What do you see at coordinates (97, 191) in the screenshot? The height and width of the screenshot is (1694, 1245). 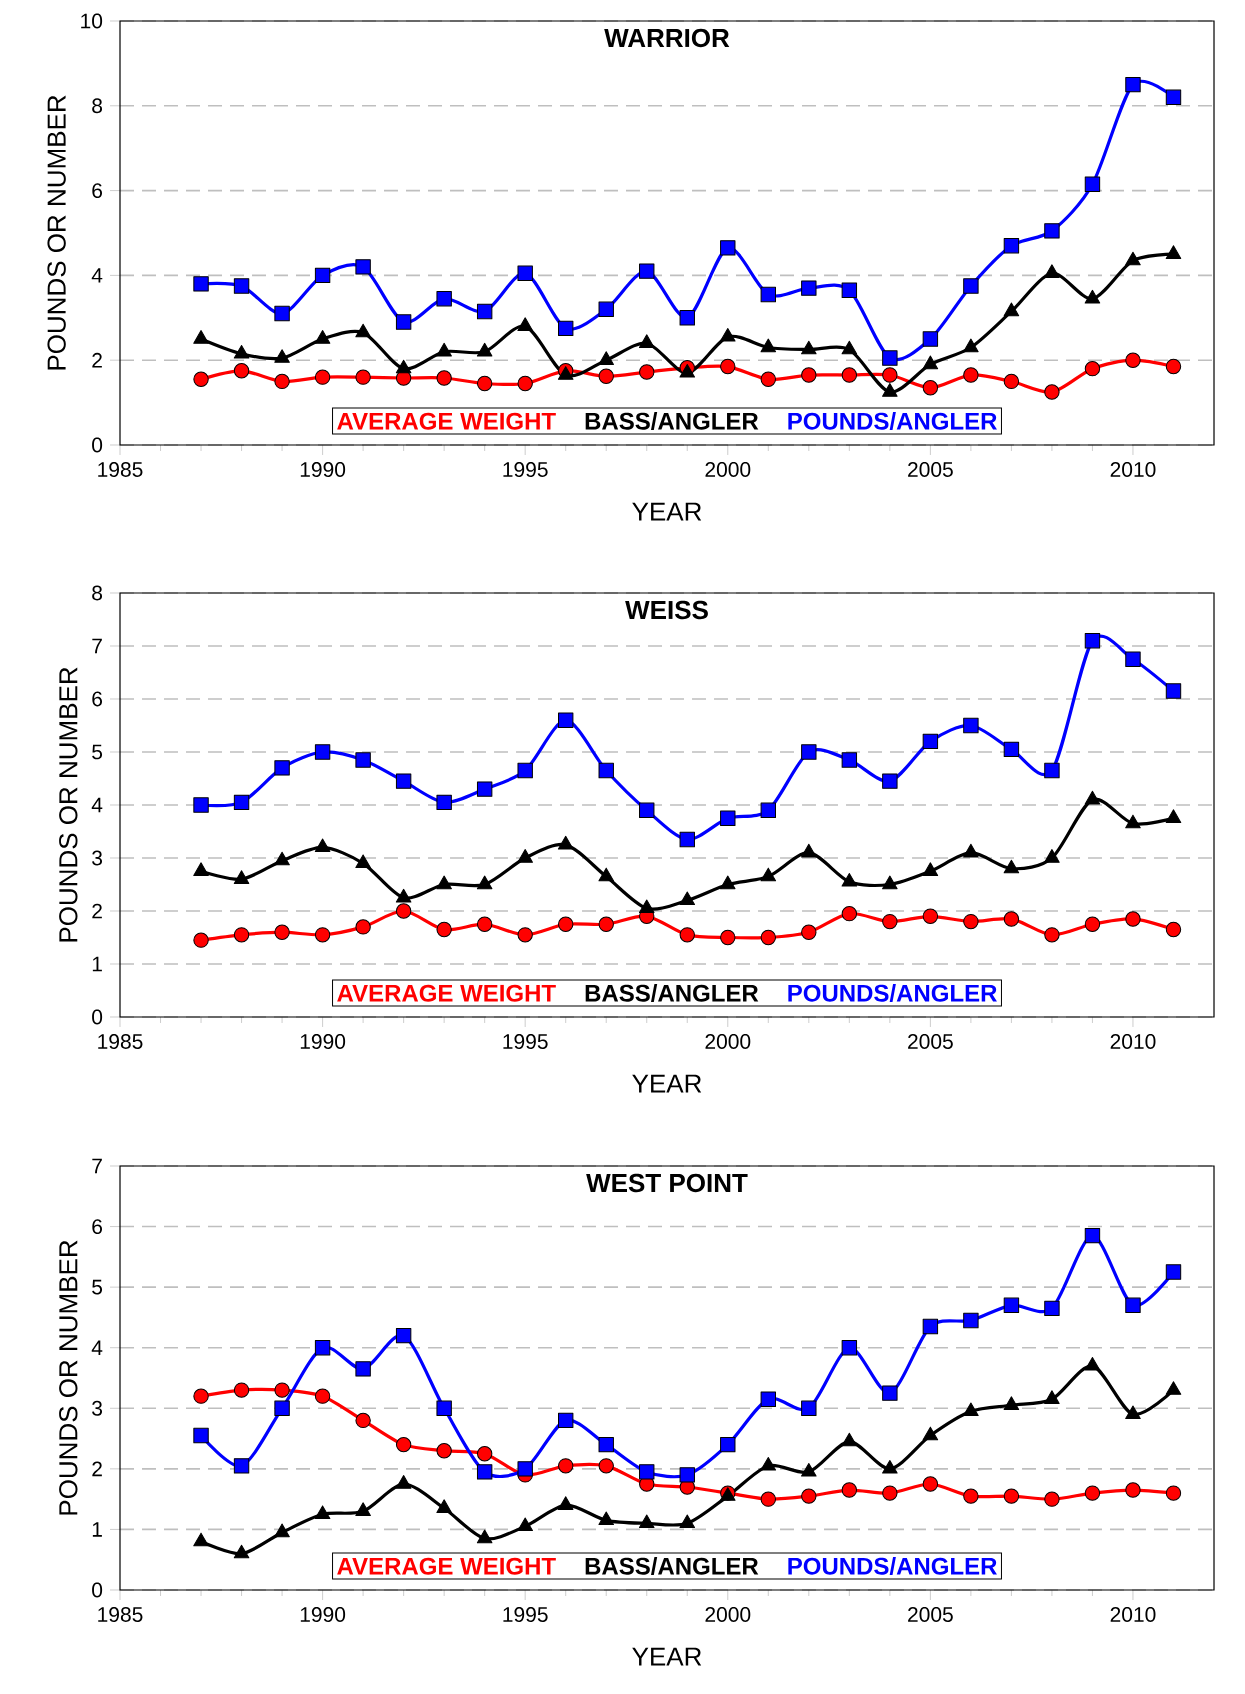 I see `y-tick-label: 6` at bounding box center [97, 191].